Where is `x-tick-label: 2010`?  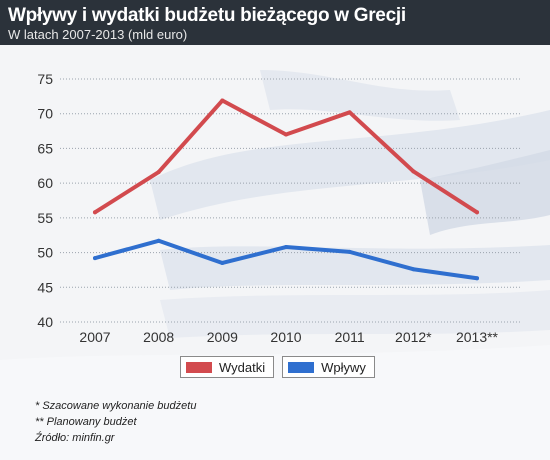 x-tick-label: 2010 is located at coordinates (285, 337).